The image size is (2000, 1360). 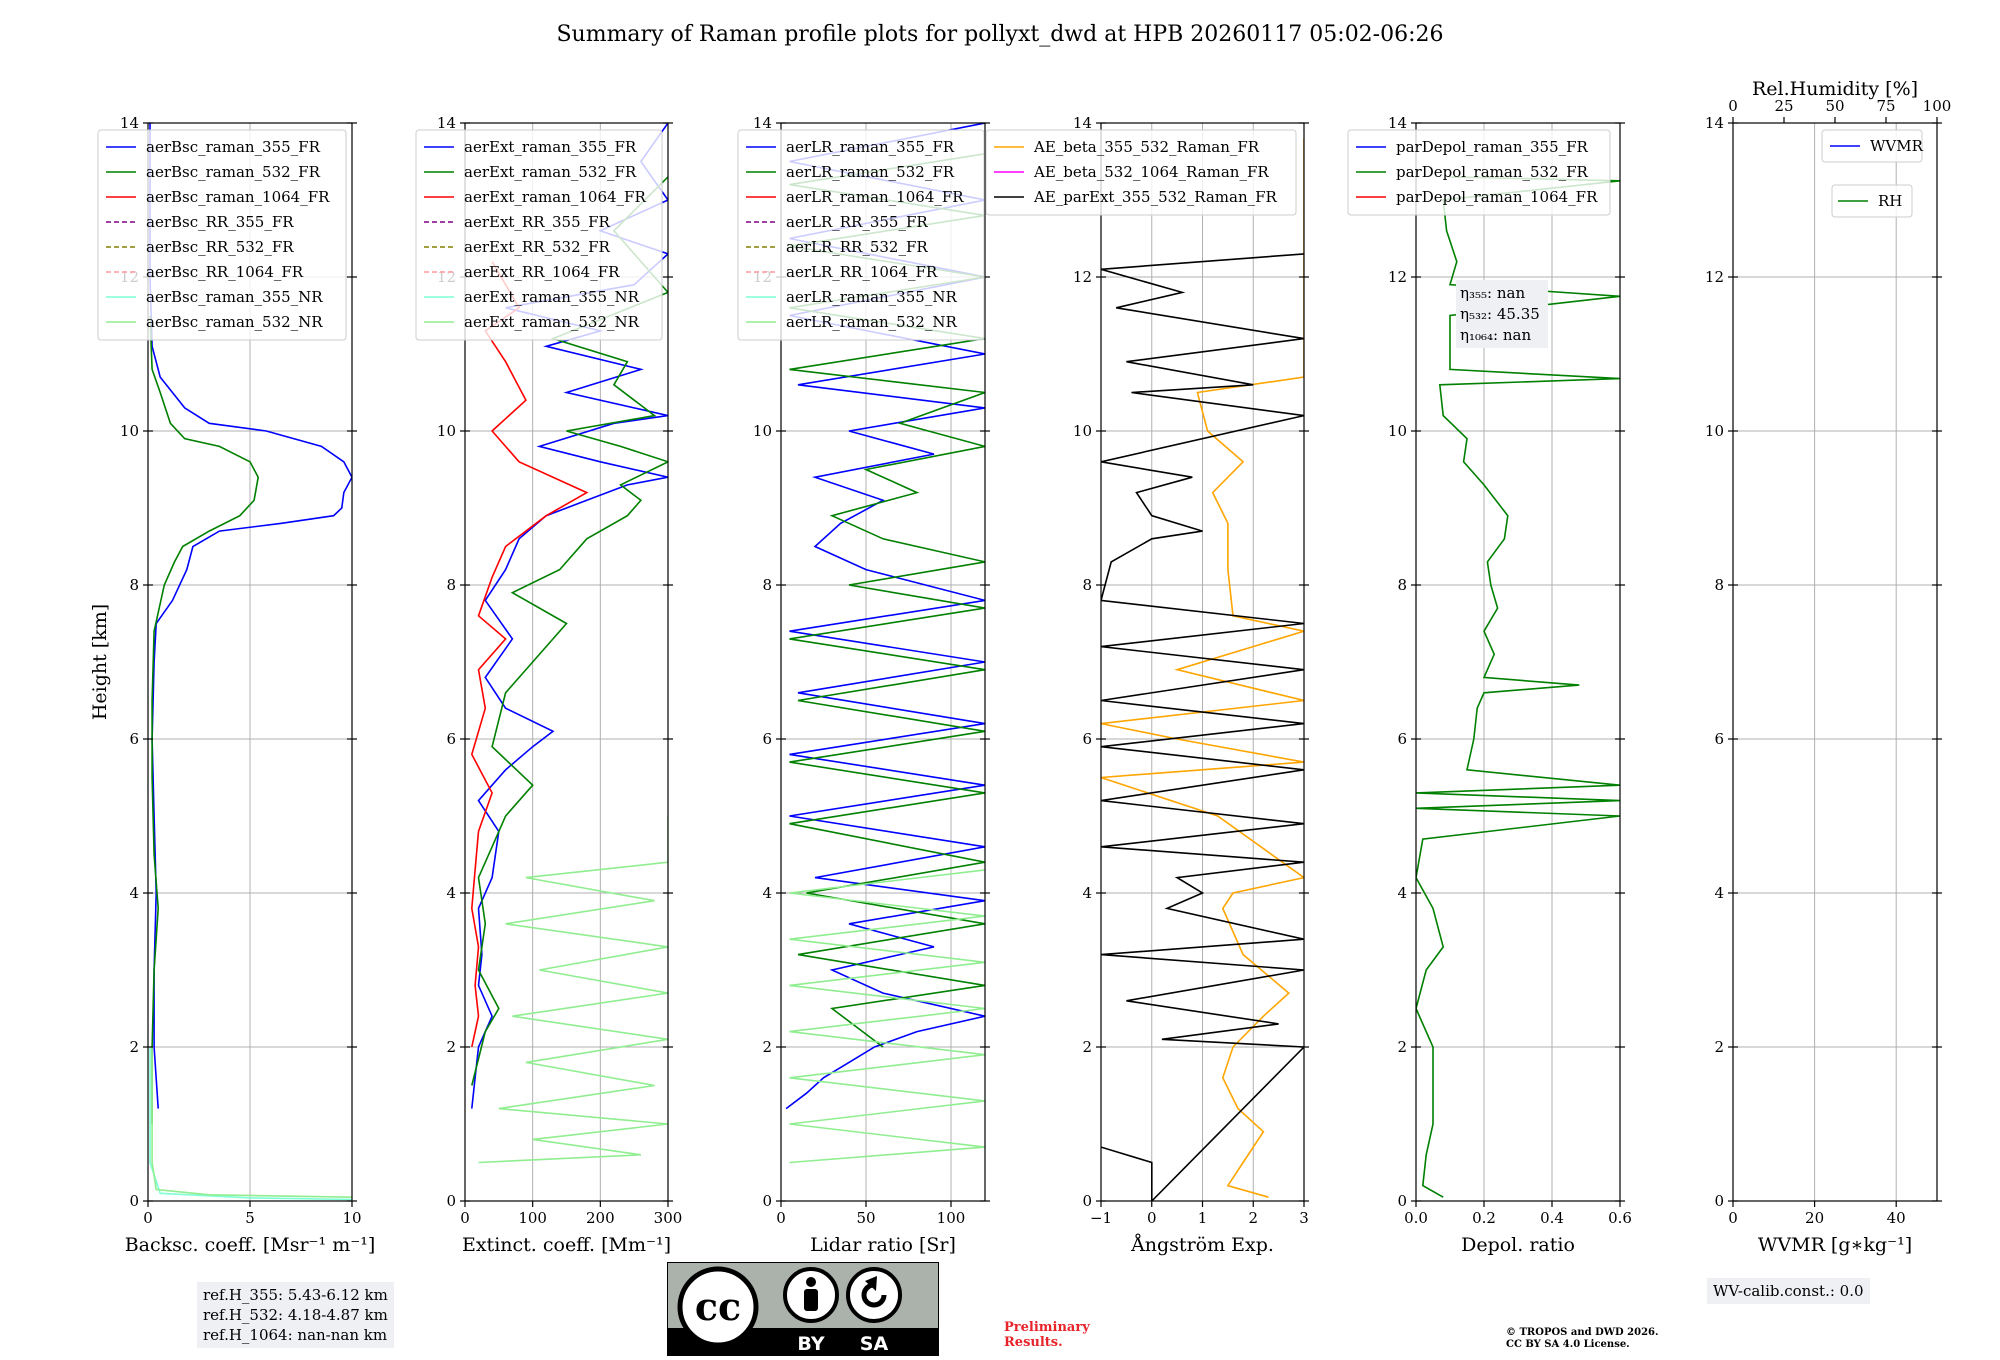 What do you see at coordinates (225, 272) in the screenshot?
I see `legend-label: aerBsc_RR_1064_FR` at bounding box center [225, 272].